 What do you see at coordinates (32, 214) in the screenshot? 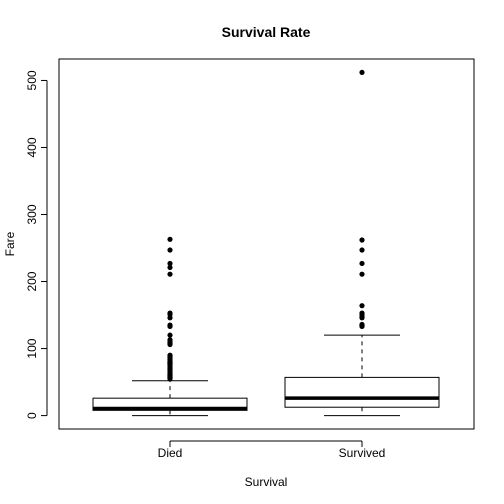
I see `y-tick-label: 300` at bounding box center [32, 214].